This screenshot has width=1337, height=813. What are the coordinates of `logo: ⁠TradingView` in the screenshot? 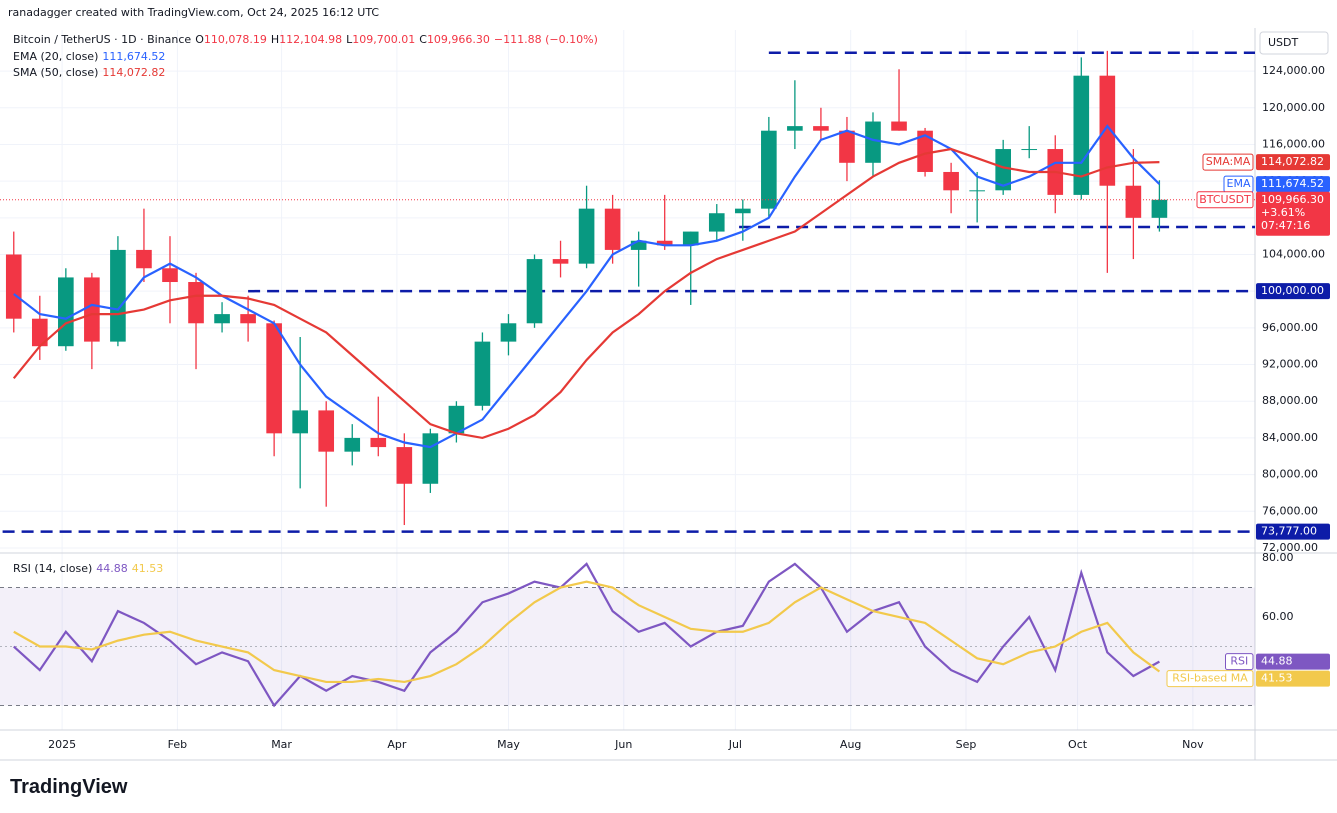 It's located at (68, 787).